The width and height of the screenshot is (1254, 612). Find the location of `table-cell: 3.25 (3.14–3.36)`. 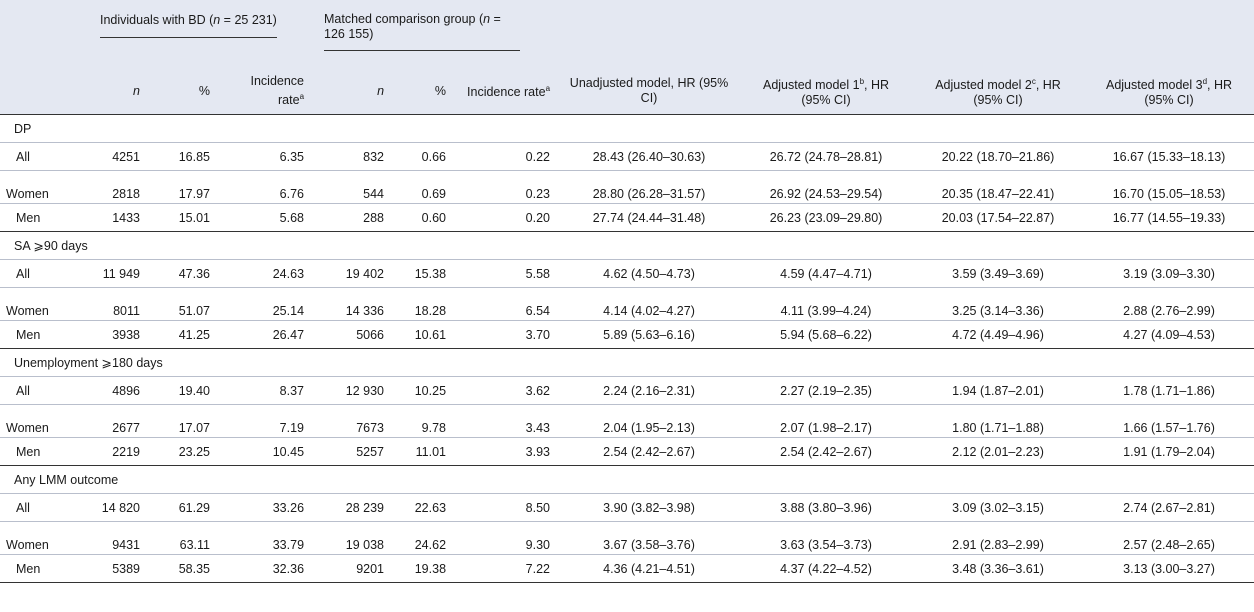

table-cell: 3.25 (3.14–3.36) is located at coordinates (998, 304).